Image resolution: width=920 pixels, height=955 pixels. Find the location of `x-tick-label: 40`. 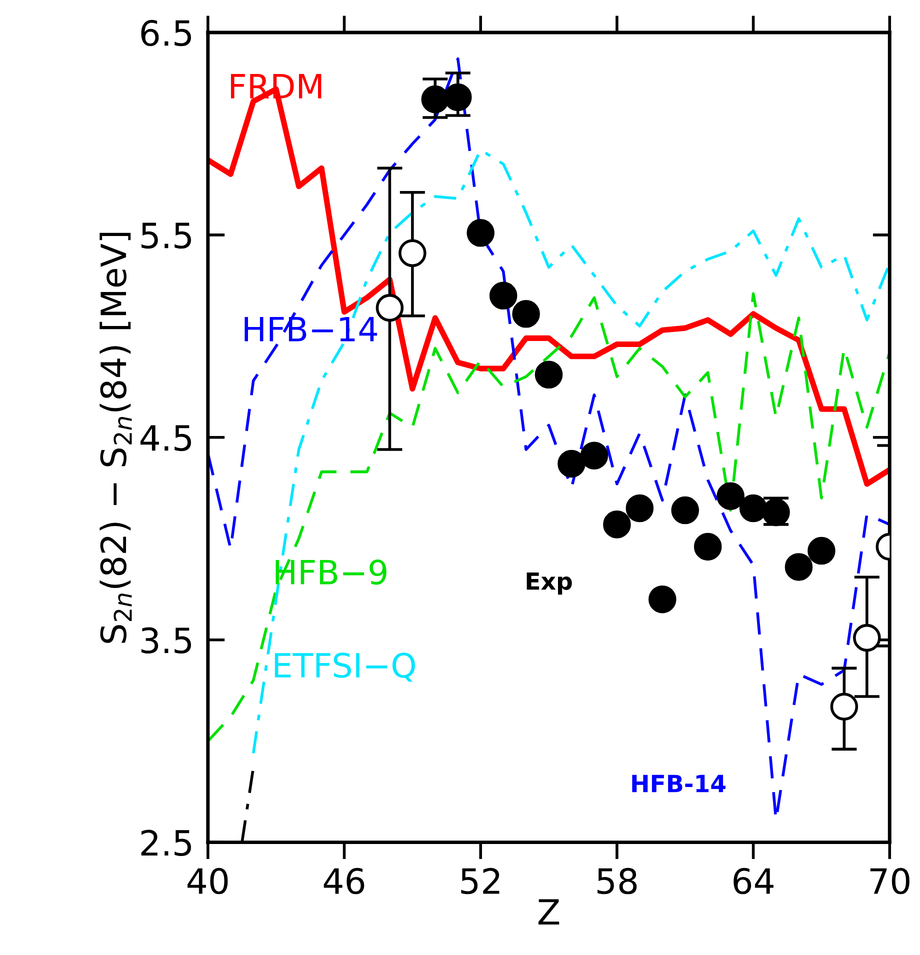

x-tick-label: 40 is located at coordinates (208, 881).